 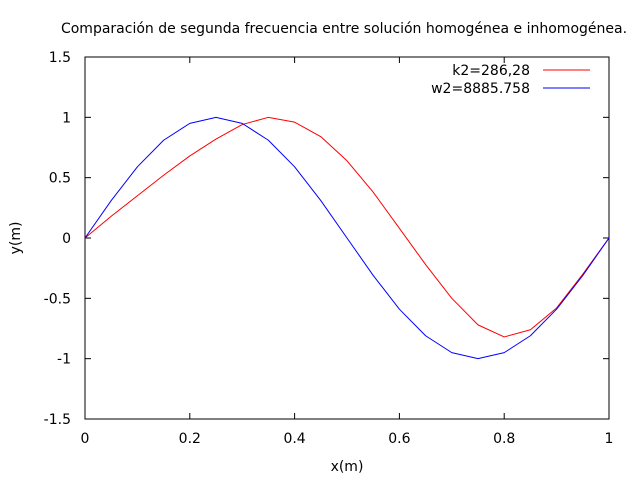 What do you see at coordinates (60, 58) in the screenshot?
I see `y-tick-label: 1.5` at bounding box center [60, 58].